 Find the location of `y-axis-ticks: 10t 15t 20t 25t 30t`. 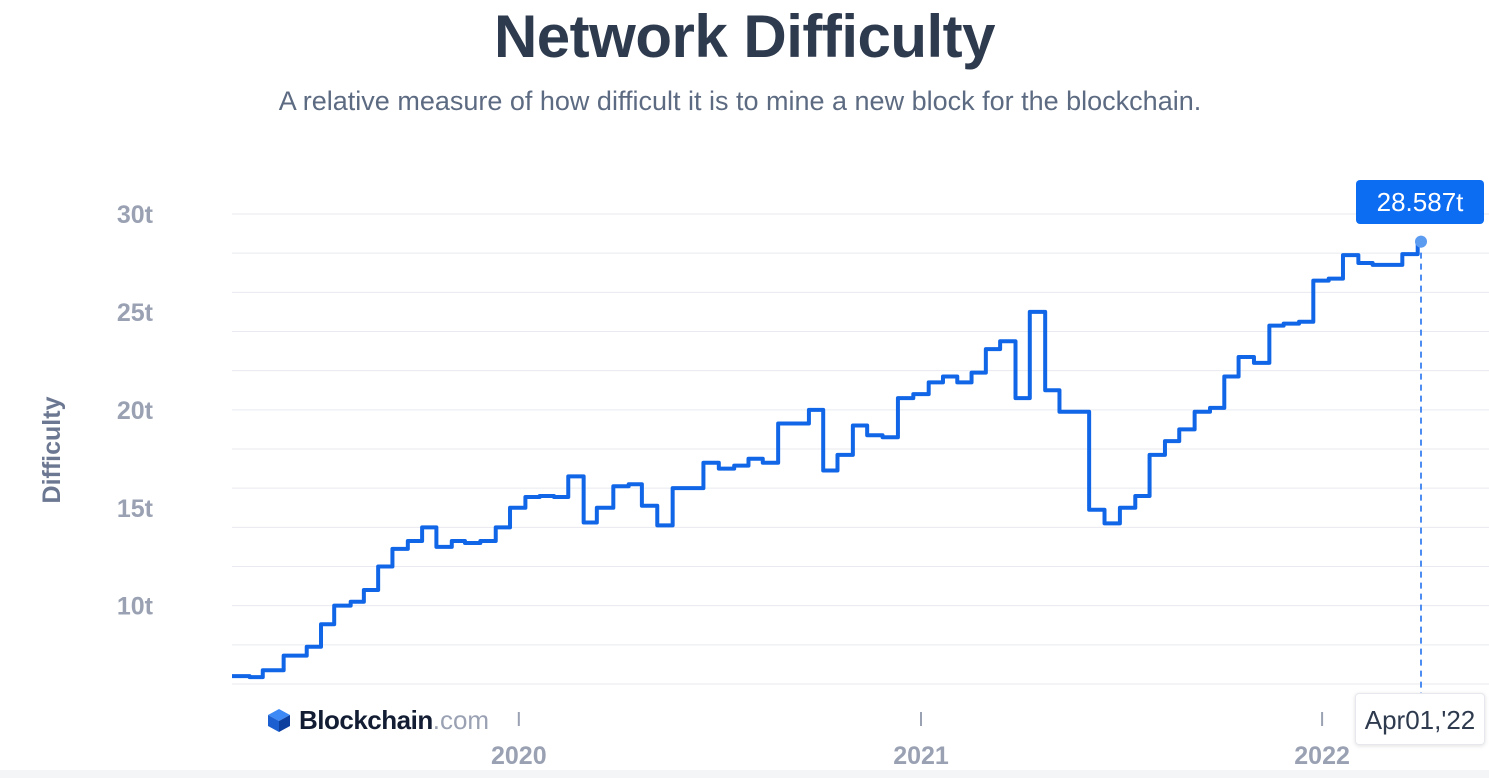

y-axis-ticks: 10t 15t 20t 25t 30t is located at coordinates (135, 411).